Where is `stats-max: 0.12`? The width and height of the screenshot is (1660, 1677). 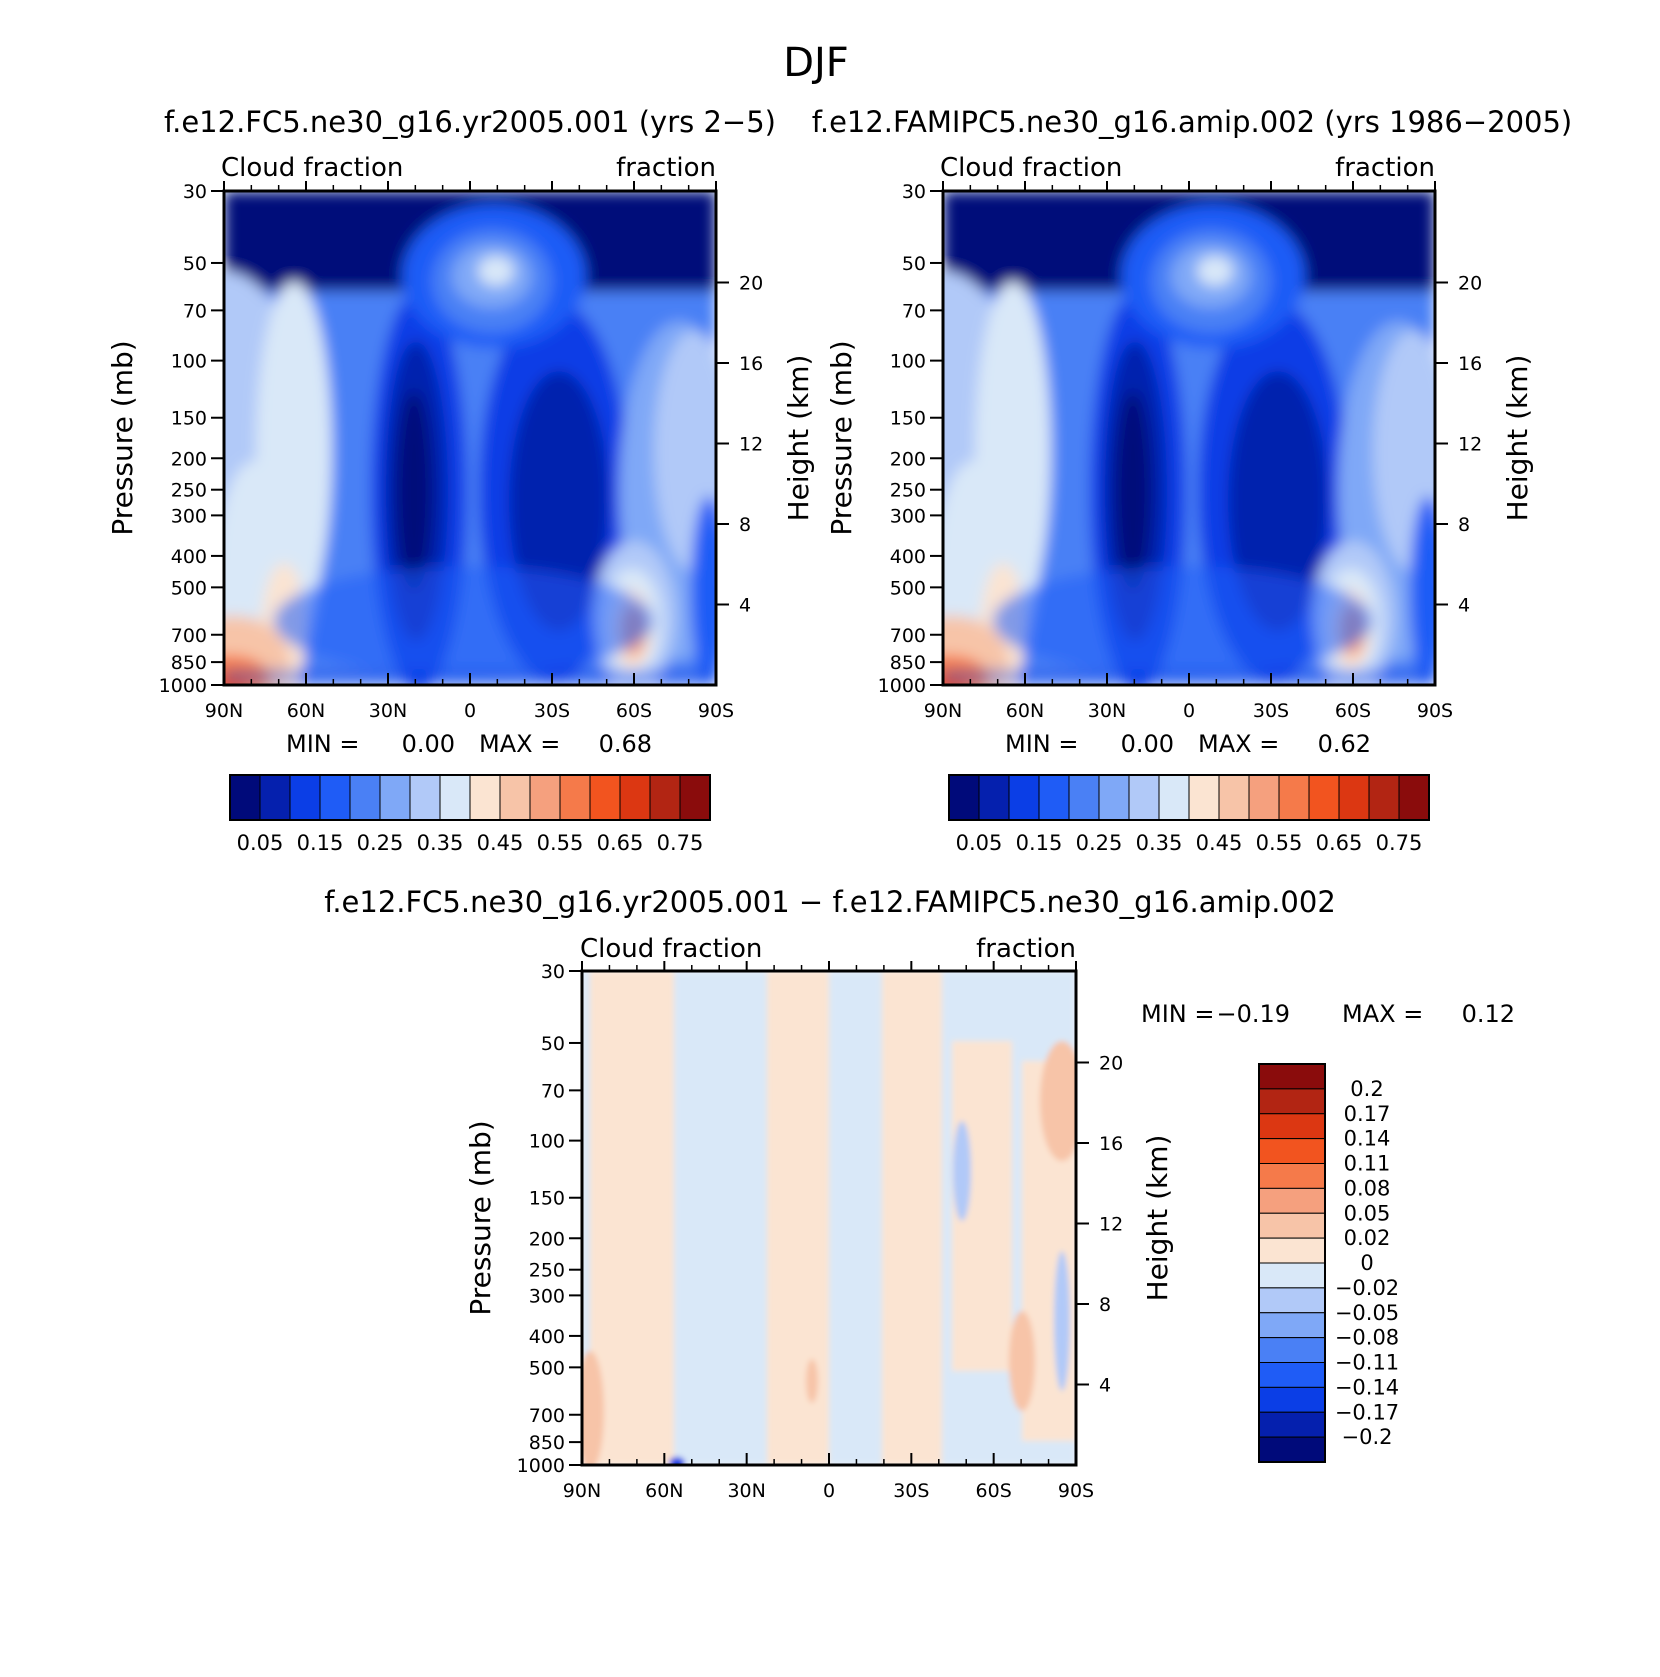 stats-max: 0.12 is located at coordinates (1488, 1014).